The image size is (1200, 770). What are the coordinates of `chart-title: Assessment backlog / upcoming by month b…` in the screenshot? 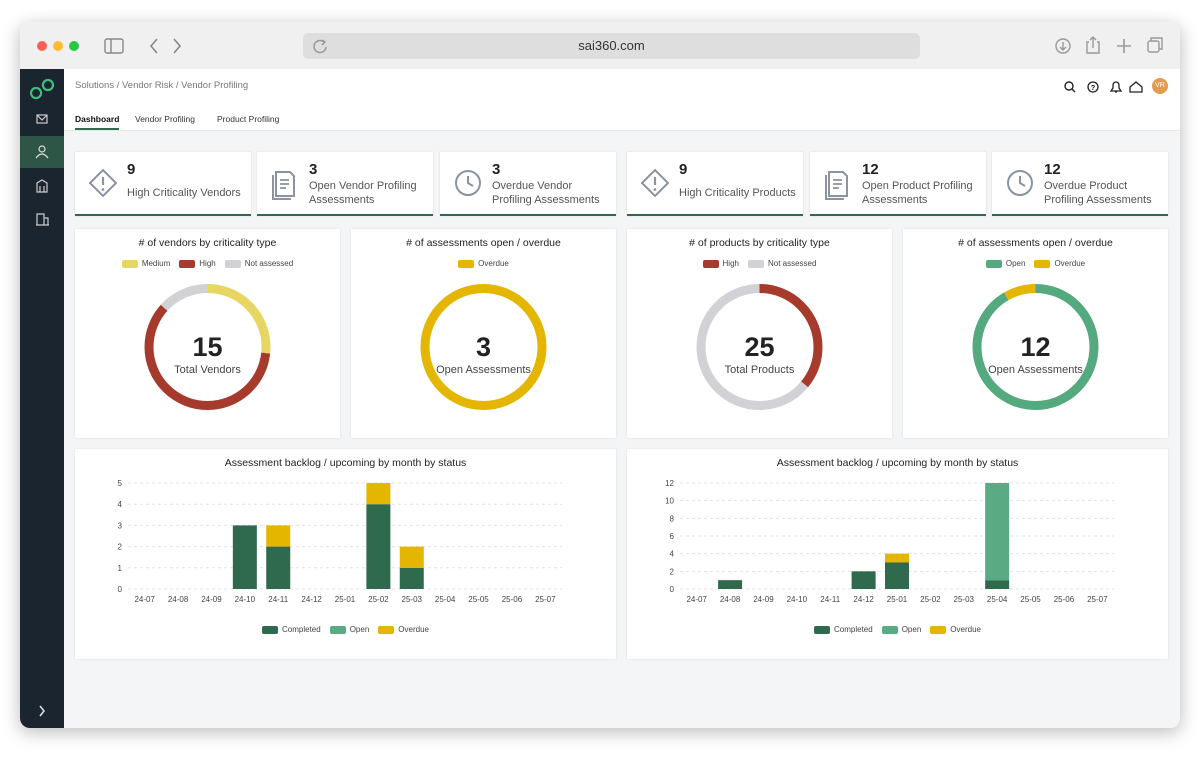 It's located at (897, 463).